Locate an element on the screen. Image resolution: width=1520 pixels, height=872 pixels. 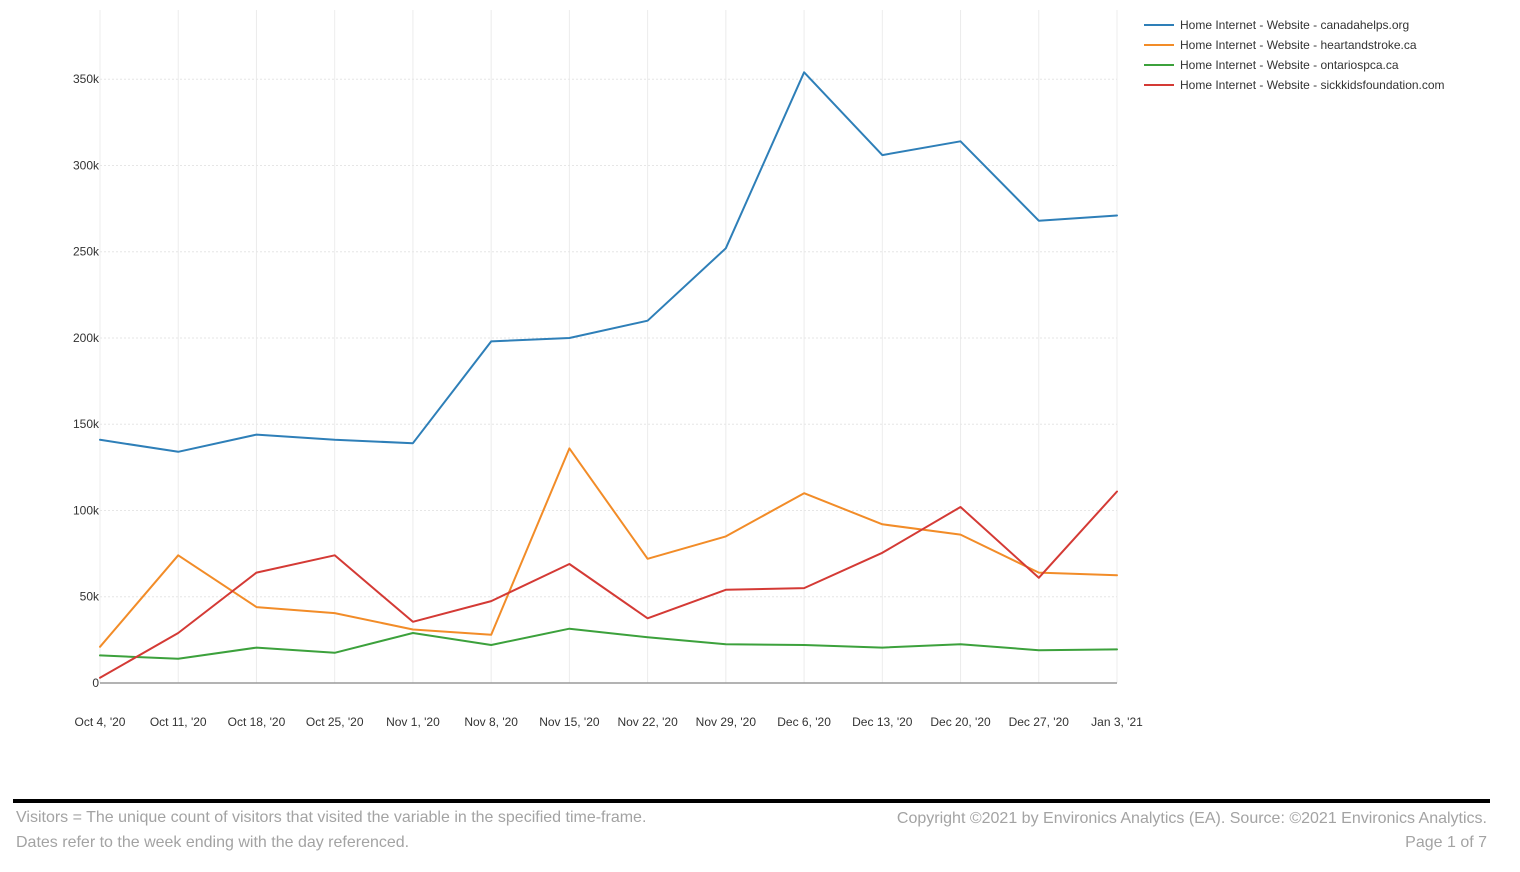
y-tick-label: 250k is located at coordinates (86, 252).